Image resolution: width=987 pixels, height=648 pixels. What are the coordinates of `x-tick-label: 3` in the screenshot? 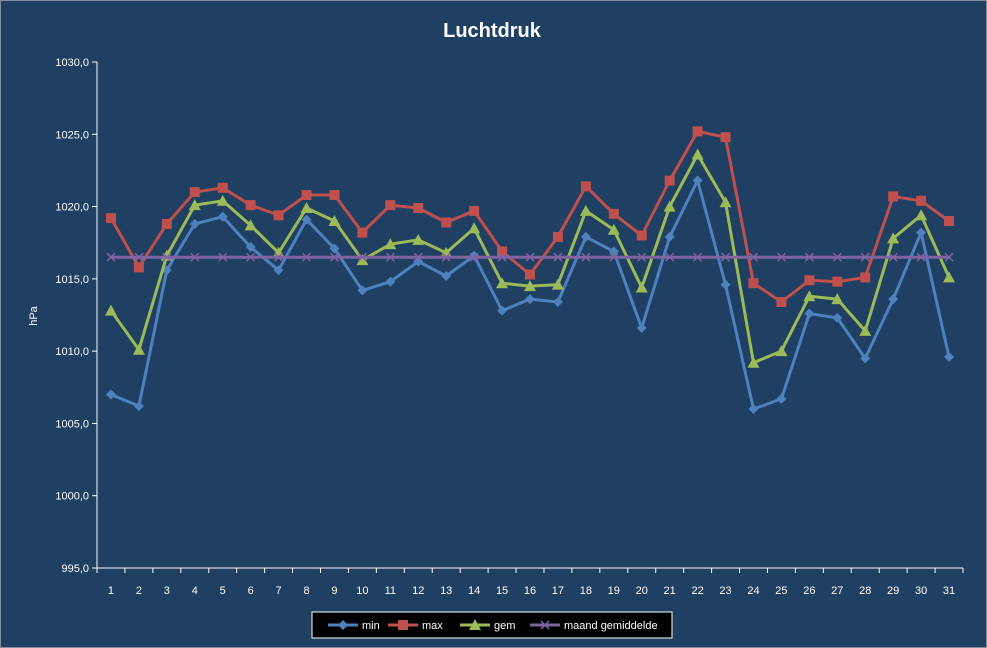 It's located at (167, 591).